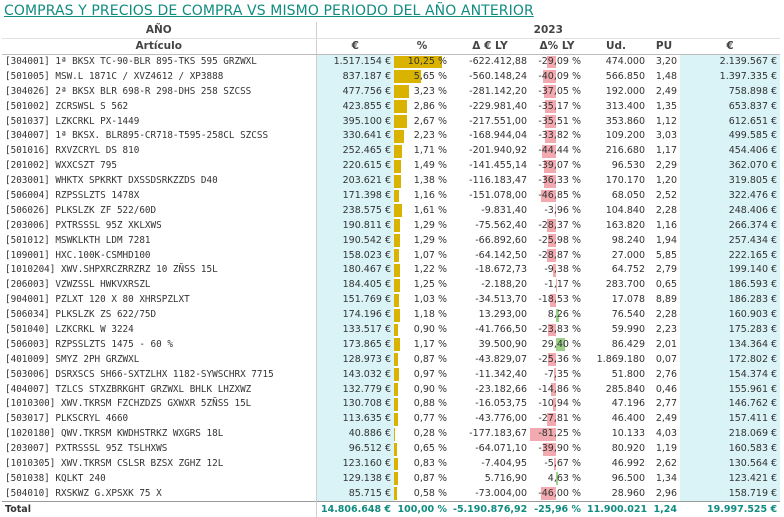 The width and height of the screenshot is (784, 517). What do you see at coordinates (664, 315) in the screenshot?
I see `pu-cell: 2,28` at bounding box center [664, 315].